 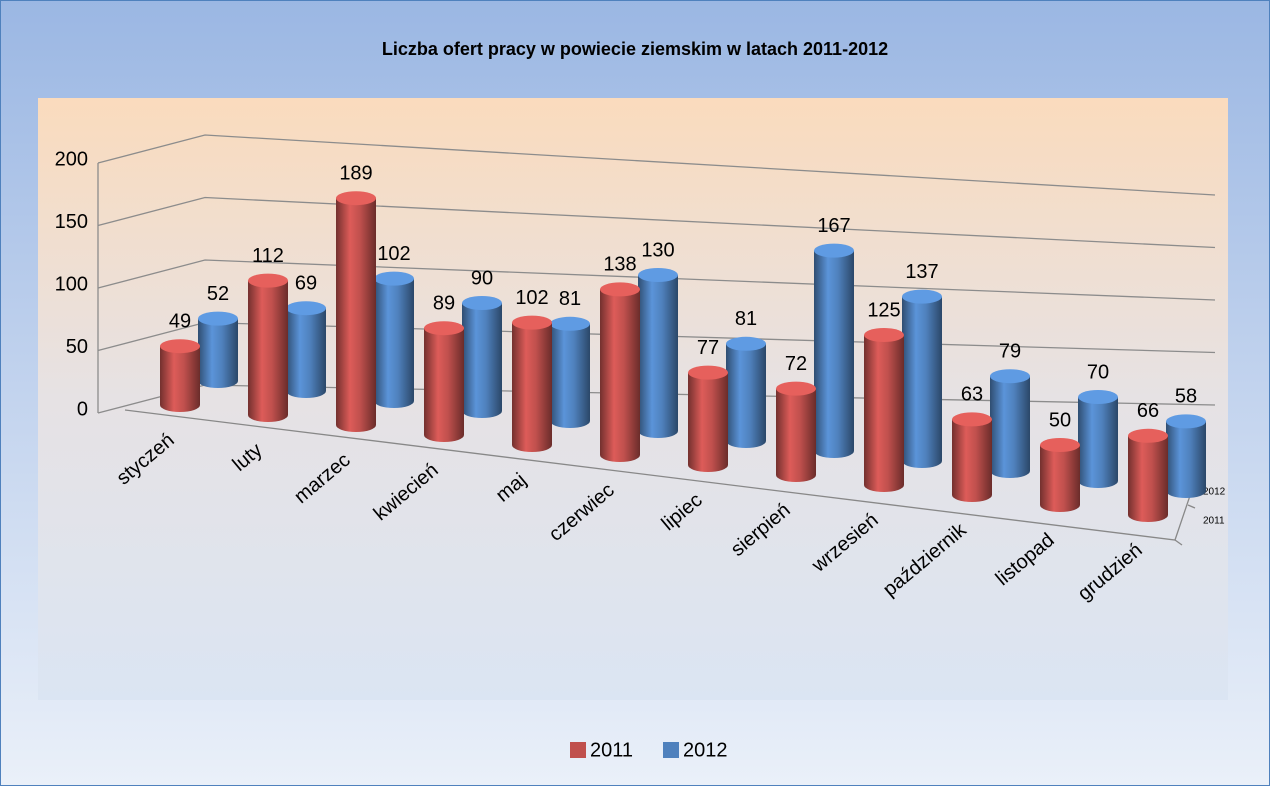 I want to click on data-label: 77, so click(x=708, y=348).